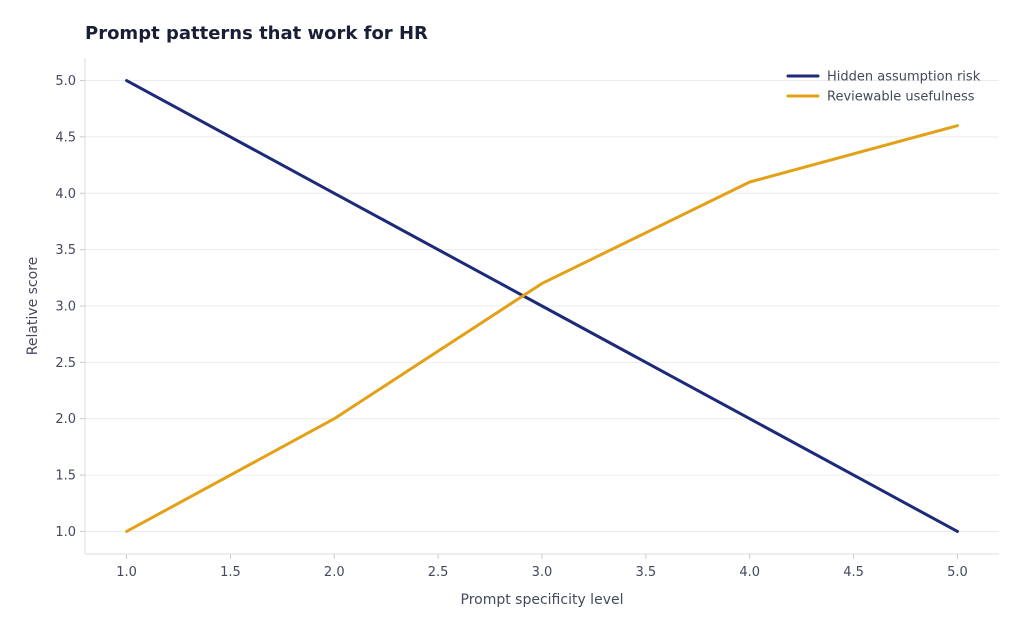 The width and height of the screenshot is (1024, 631). I want to click on x-tick-label: 2.0, so click(334, 572).